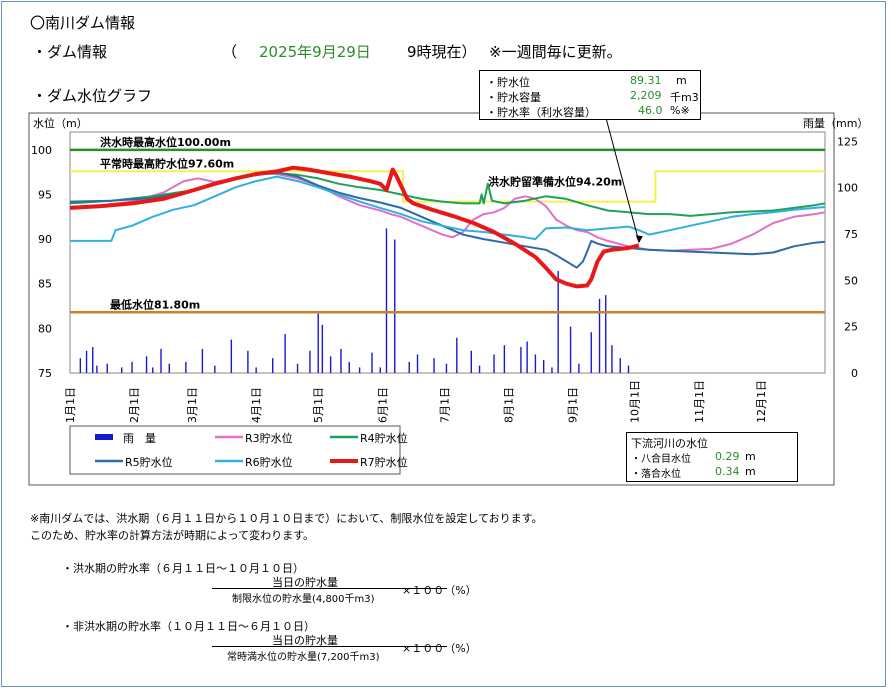  Describe the element at coordinates (305, 640) in the screenshot. I see `formula2-numerator: 当日の貯水量` at that location.